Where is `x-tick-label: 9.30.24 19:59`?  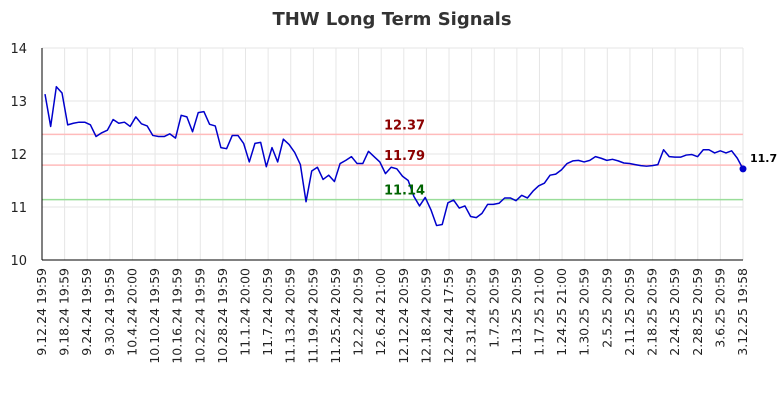
x-tick-label: 9.30.24 19:59 is located at coordinates (109, 312).